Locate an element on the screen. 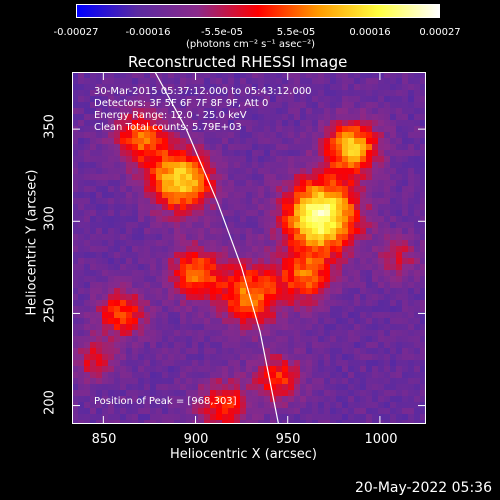 This screenshot has width=500, height=500. x-axis-label: Heliocentric X (arcsec) is located at coordinates (243, 454).